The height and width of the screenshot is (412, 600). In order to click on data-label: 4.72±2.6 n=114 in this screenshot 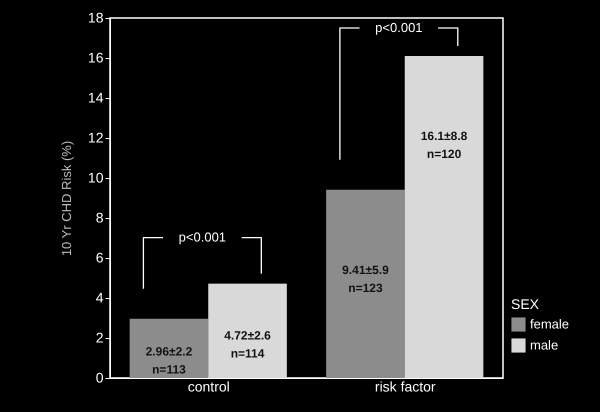, I will do `click(248, 344)`.